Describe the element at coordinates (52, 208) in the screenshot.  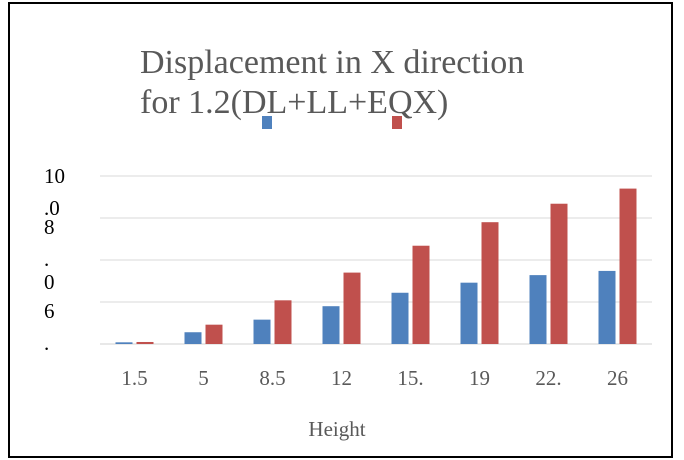
I see `y-tick-label: .0` at that location.